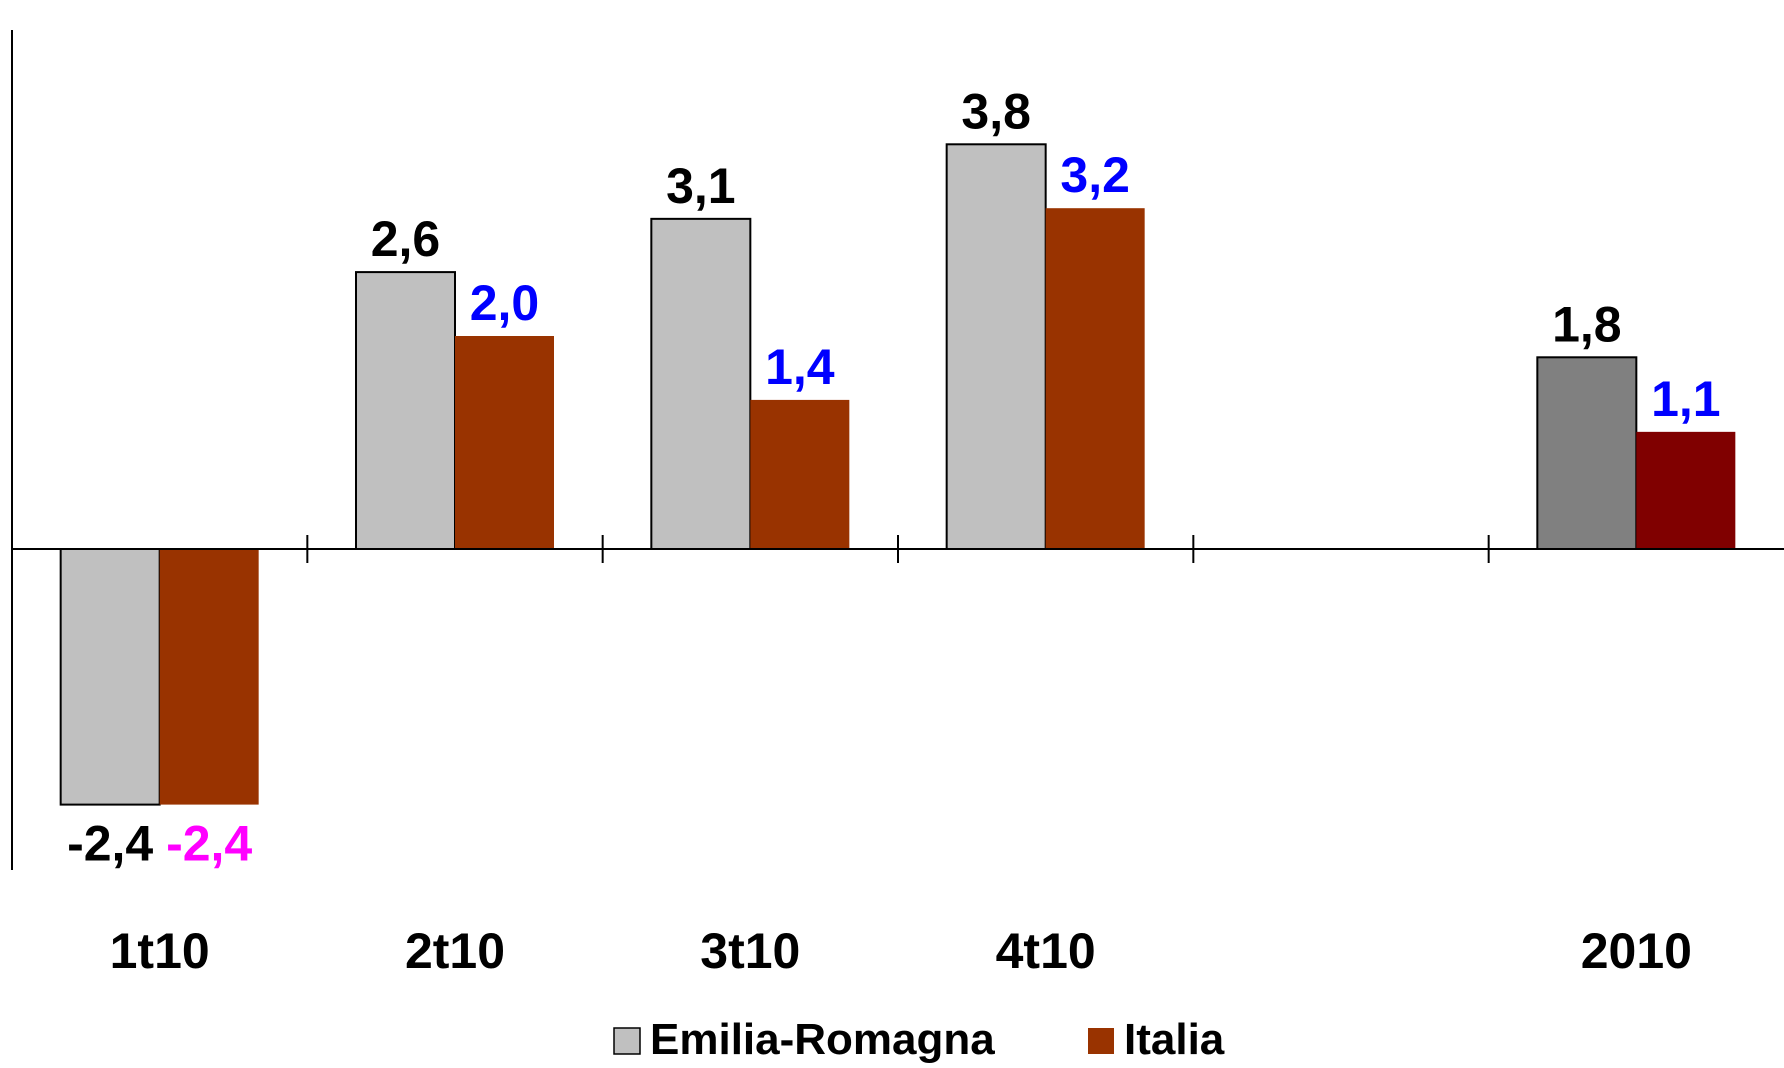 This screenshot has height=1068, width=1784. I want to click on bar-emilia-romagna-4t10, so click(996, 347).